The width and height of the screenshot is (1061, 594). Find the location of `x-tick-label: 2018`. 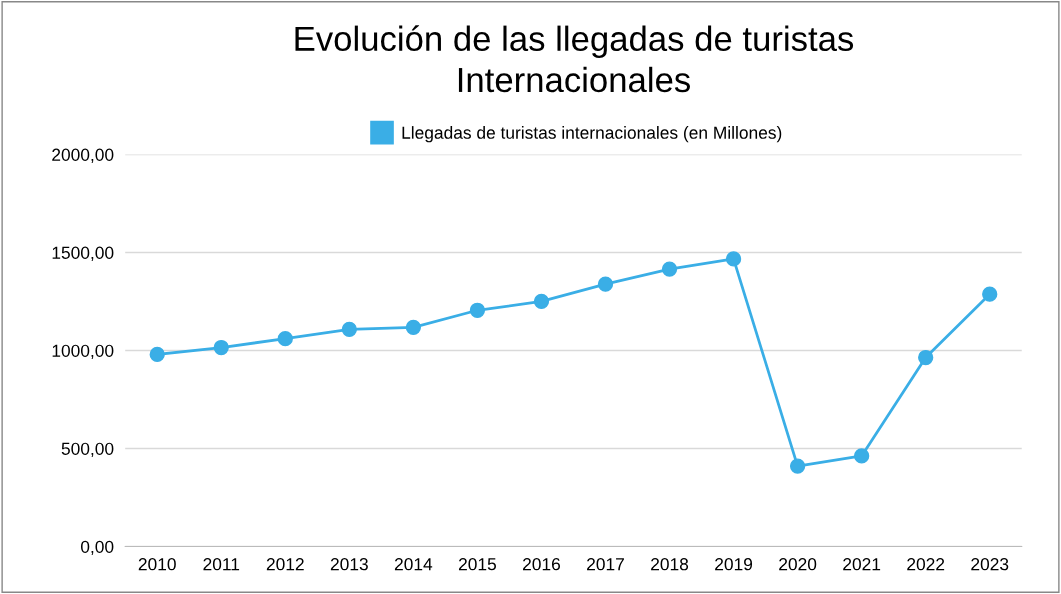

x-tick-label: 2018 is located at coordinates (670, 564).